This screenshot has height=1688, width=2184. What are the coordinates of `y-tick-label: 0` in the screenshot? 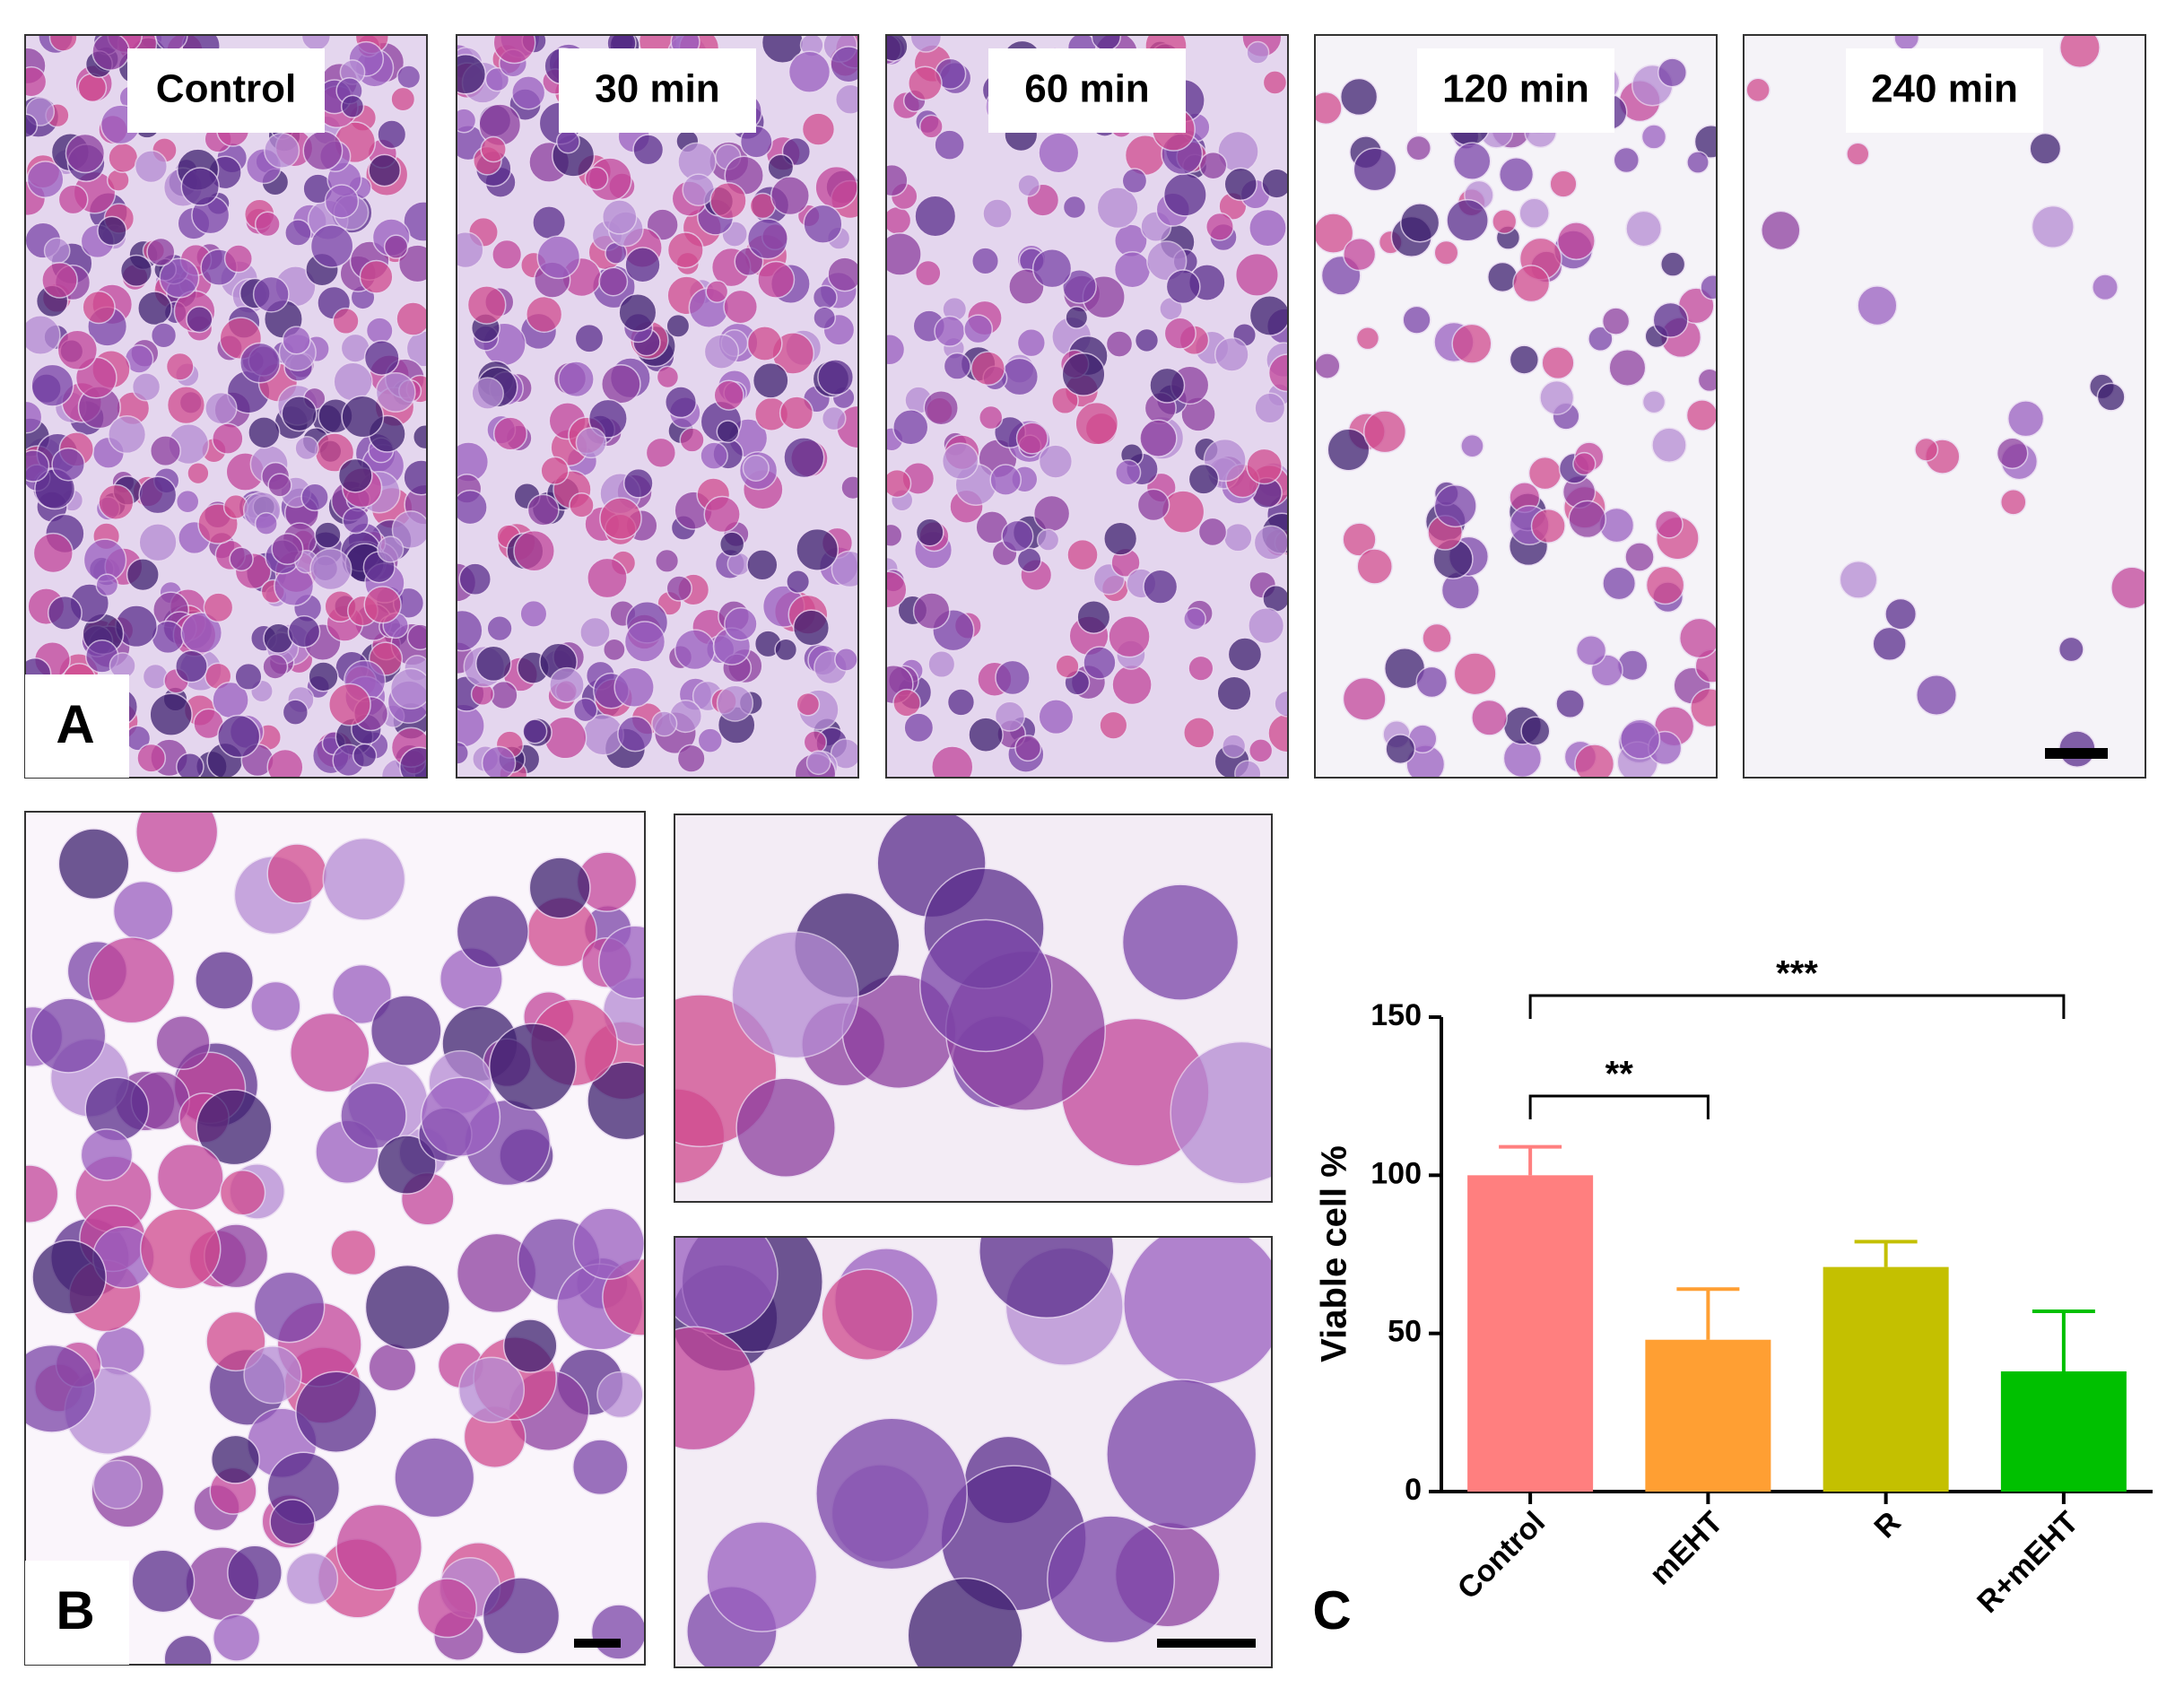 It's located at (1413, 1490).